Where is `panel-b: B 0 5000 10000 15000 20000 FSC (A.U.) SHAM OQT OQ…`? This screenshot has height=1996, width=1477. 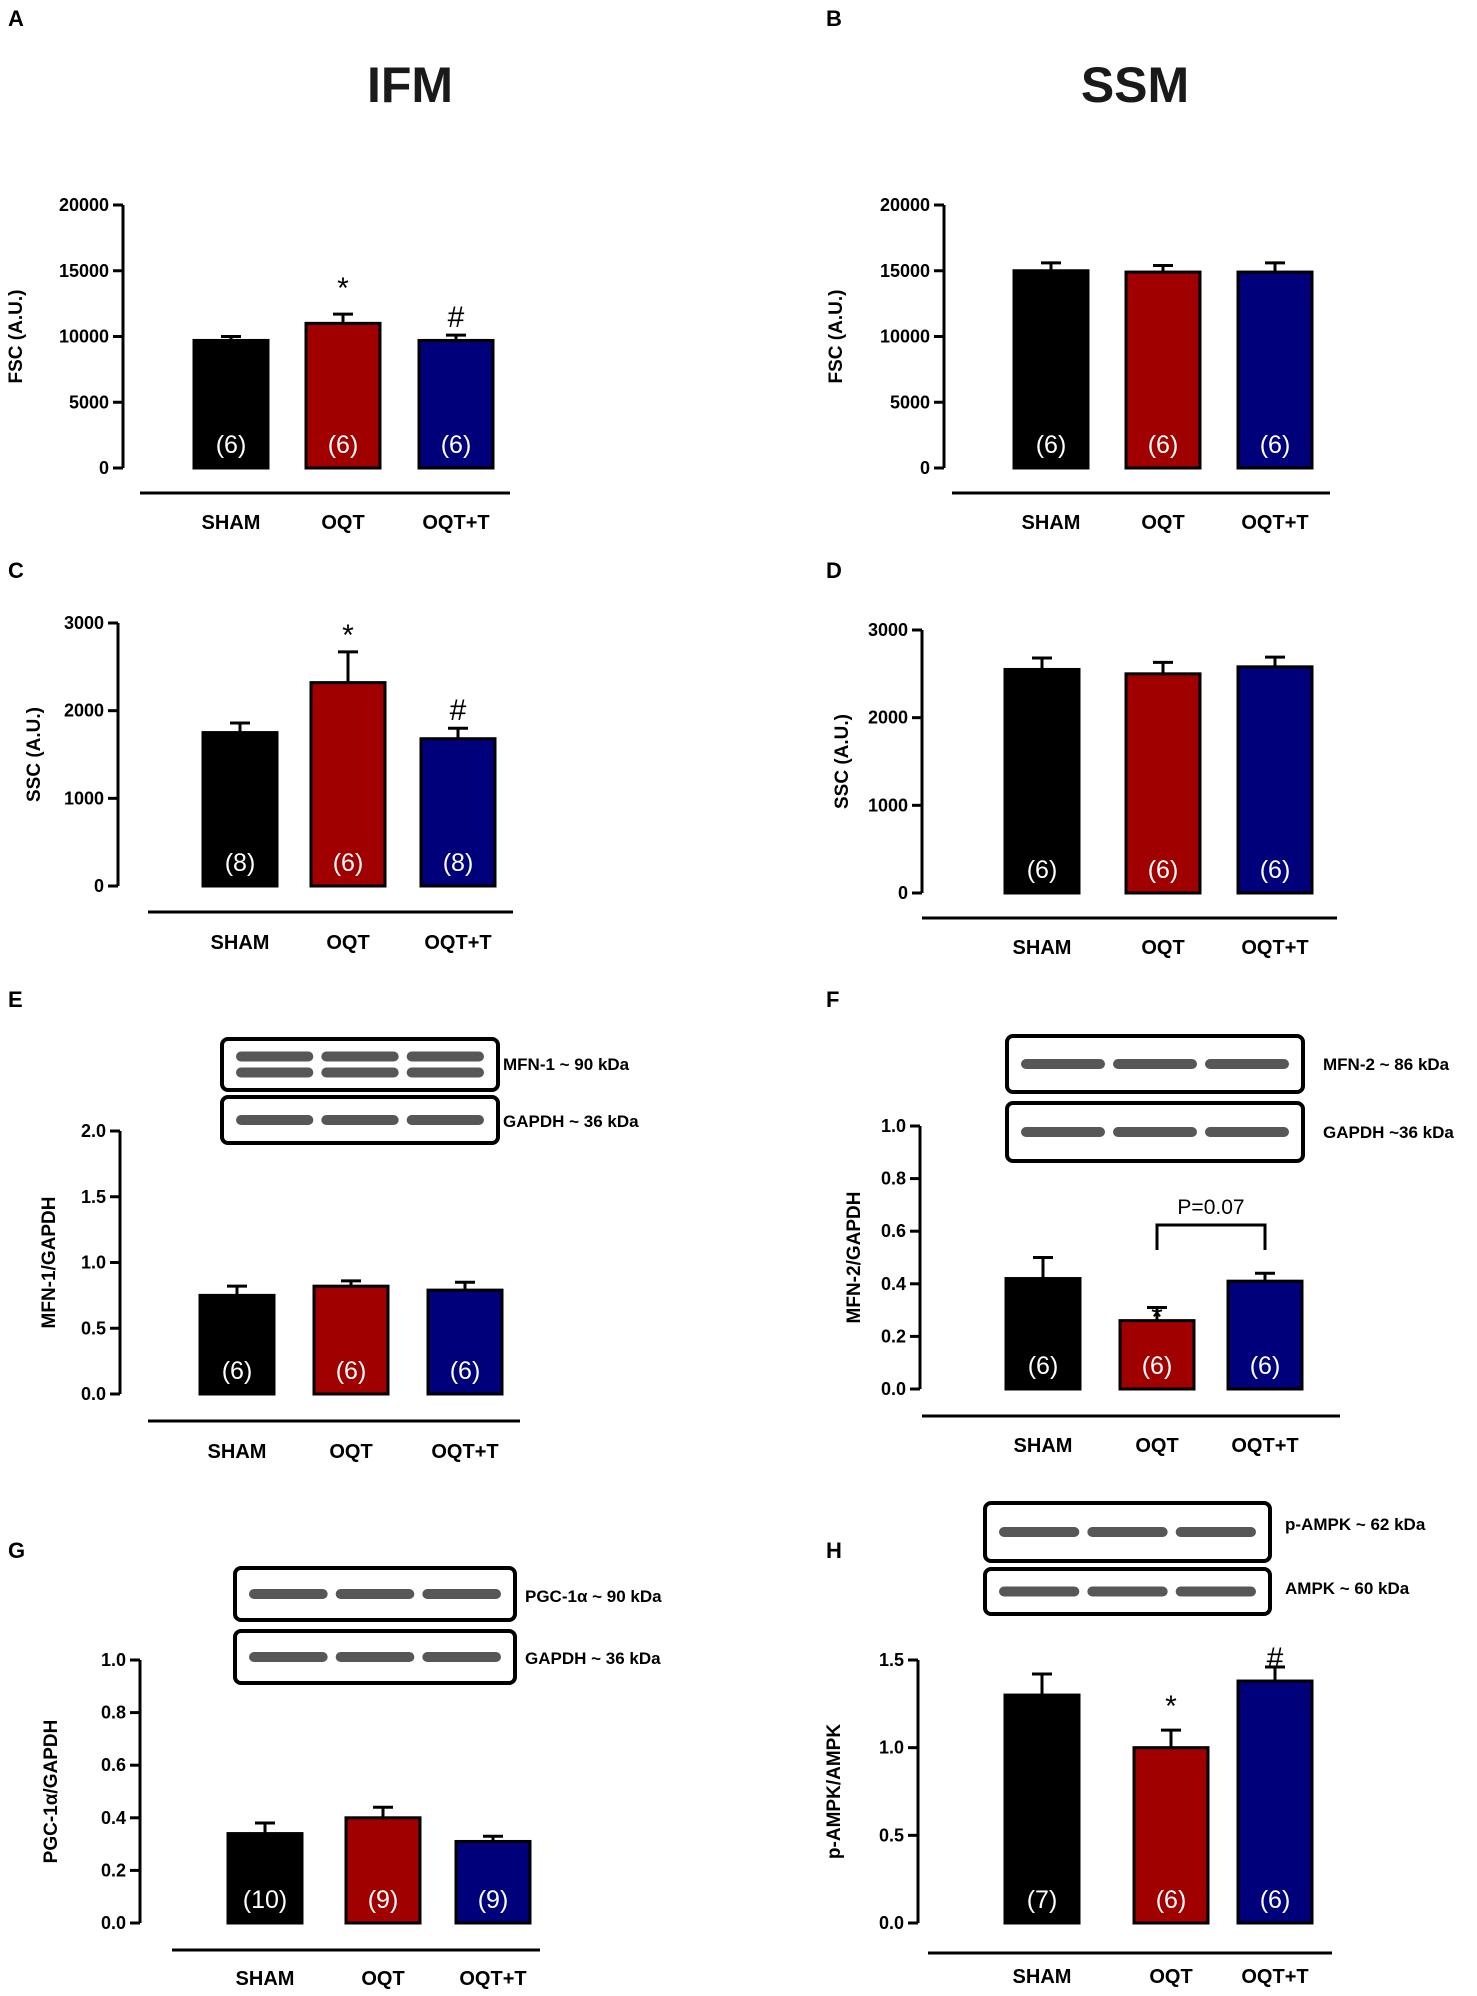
panel-b: B 0 5000 10000 15000 20000 FSC (A.U.) SHAM OQT OQ… is located at coordinates (1078, 270).